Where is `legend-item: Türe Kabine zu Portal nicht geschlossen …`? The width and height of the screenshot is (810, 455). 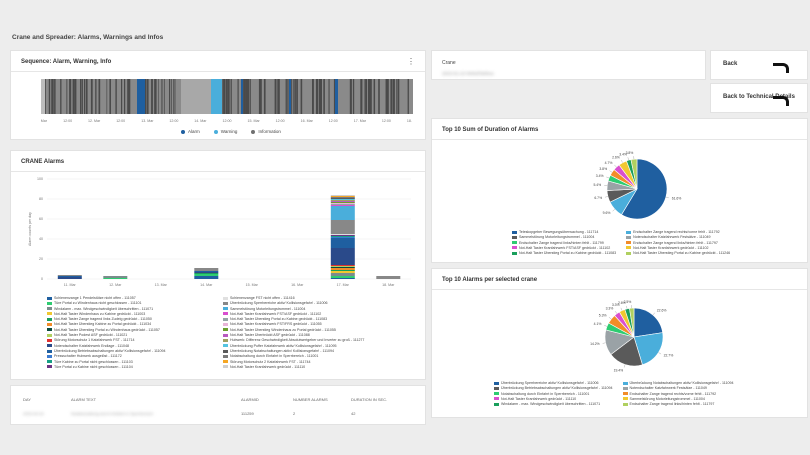 legend-item: Türe Kabine zu Portal nicht geschlossen … is located at coordinates (106, 362).